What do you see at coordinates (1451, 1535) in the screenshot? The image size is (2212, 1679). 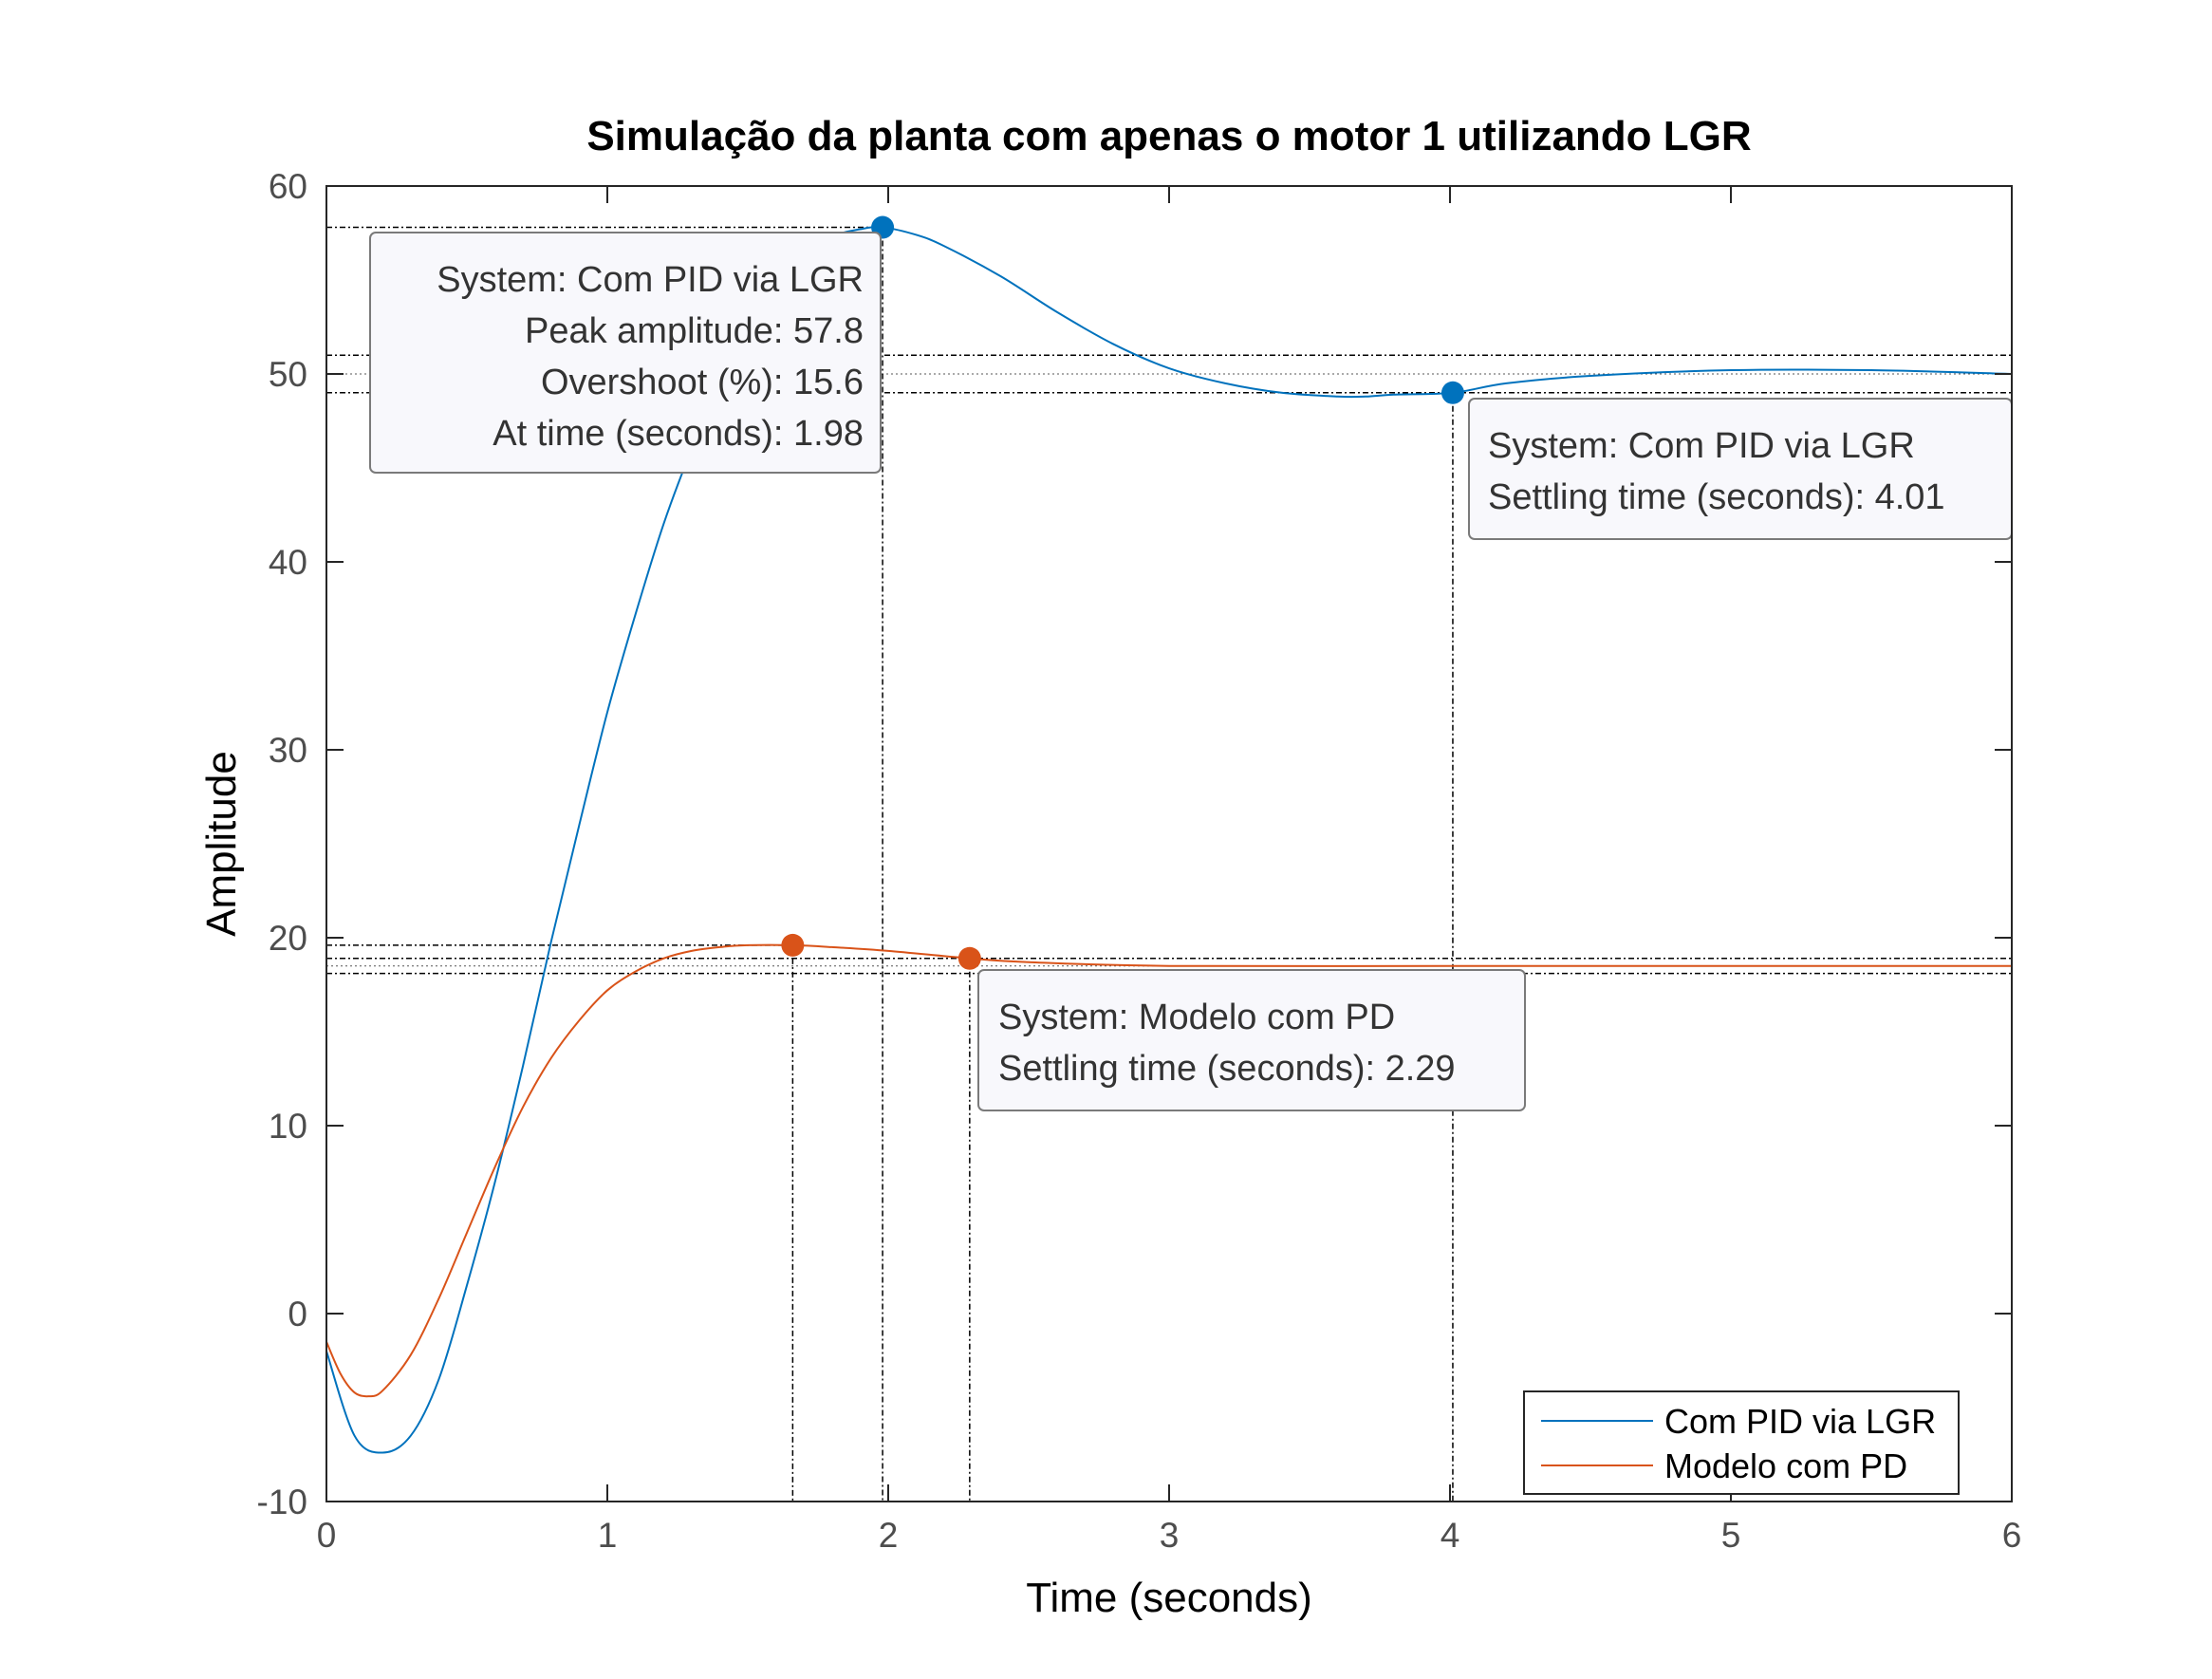 I see `x-tick-label: 4` at bounding box center [1451, 1535].